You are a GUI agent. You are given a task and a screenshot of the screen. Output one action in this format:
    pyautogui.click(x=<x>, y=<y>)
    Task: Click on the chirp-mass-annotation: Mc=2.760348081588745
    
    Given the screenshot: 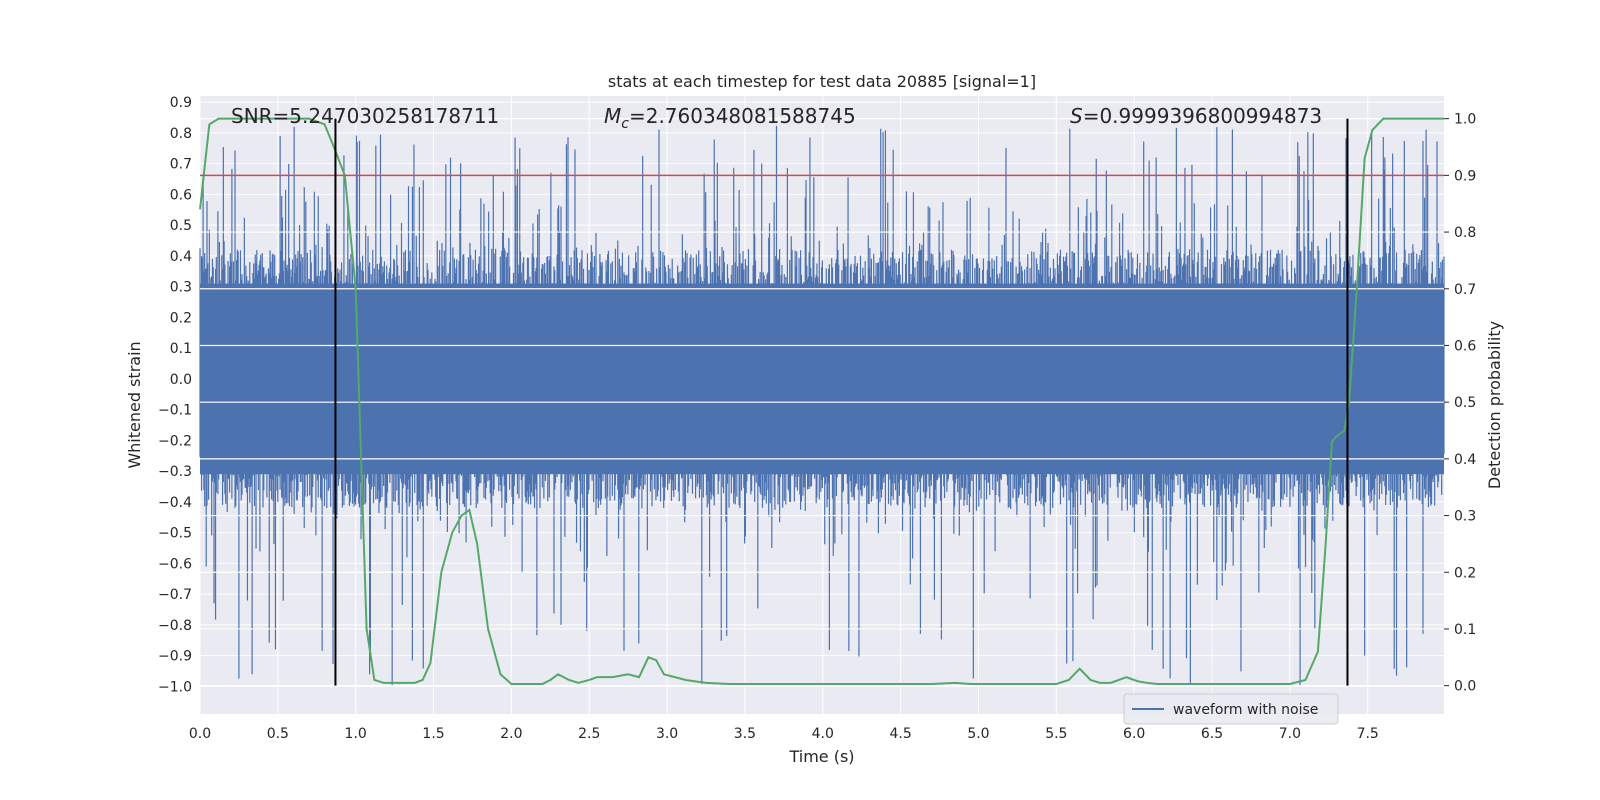 What is the action you would take?
    pyautogui.click(x=730, y=118)
    